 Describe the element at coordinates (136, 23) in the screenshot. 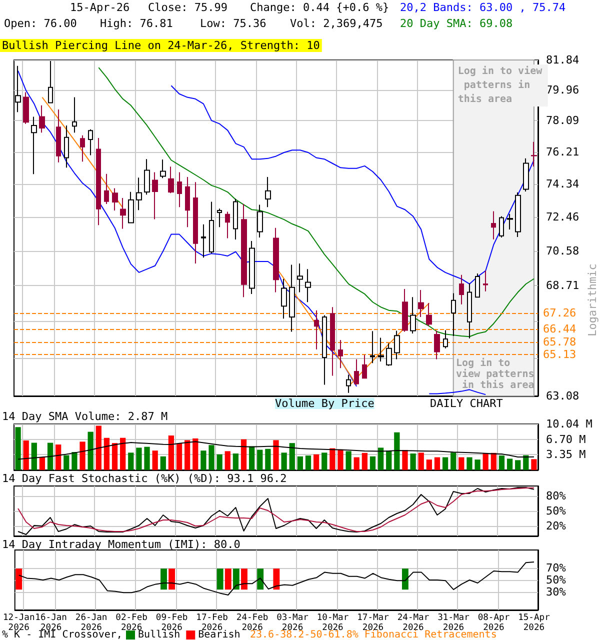

I see `text: High: 76.81` at that location.